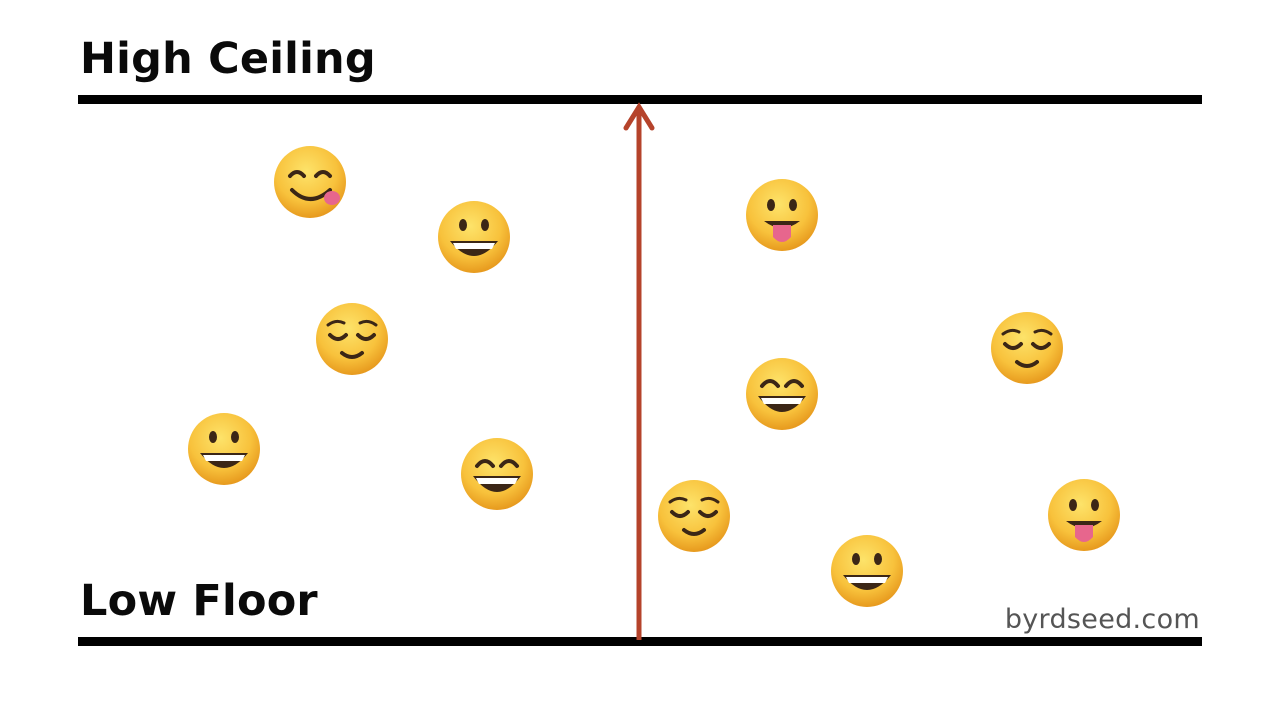 The height and width of the screenshot is (720, 1280). What do you see at coordinates (228, 59) in the screenshot?
I see `high-ceiling-label: High Ceiling` at bounding box center [228, 59].